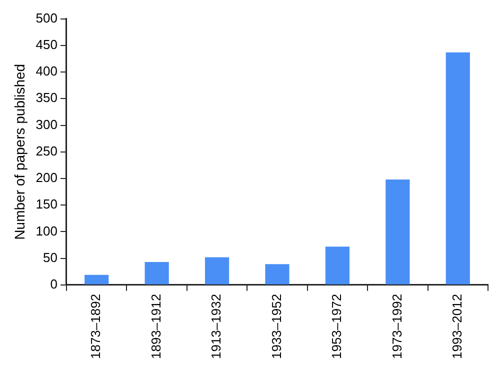  Describe the element at coordinates (47, 124) in the screenshot. I see `y-tick-label: 300` at that location.